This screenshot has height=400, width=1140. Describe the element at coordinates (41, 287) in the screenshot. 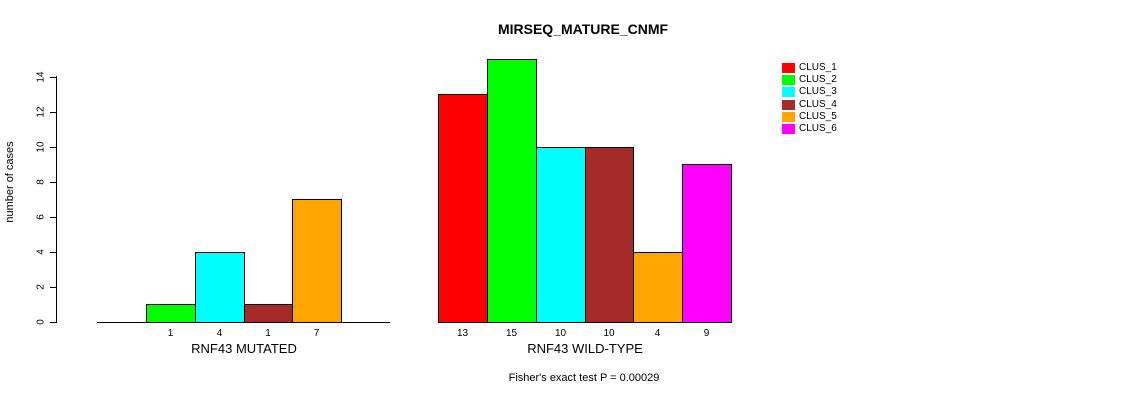

I see `y-tick-label: 2` at that location.